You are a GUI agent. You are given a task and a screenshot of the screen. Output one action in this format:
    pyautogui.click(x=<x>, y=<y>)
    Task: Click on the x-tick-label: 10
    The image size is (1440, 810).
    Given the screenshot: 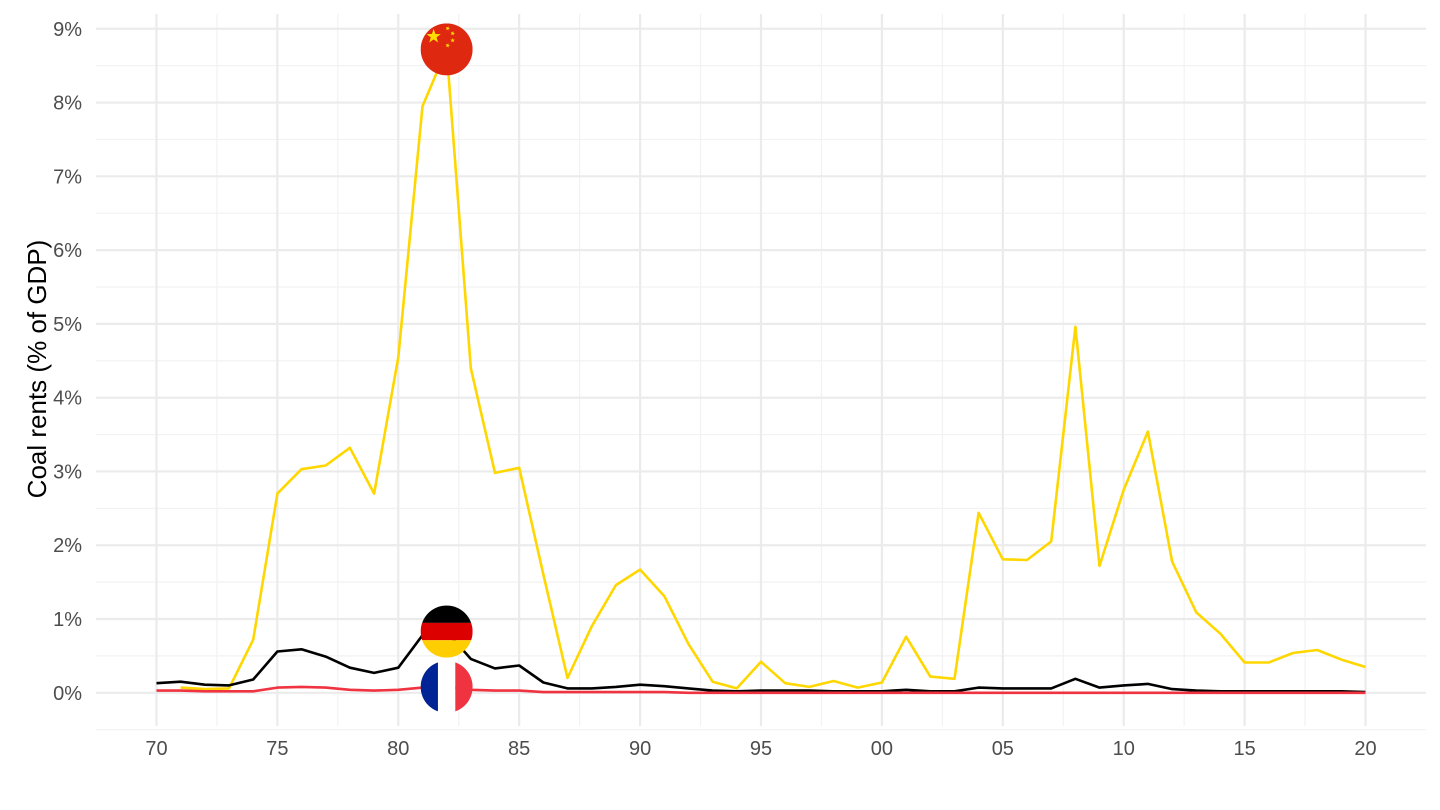 What is the action you would take?
    pyautogui.click(x=1124, y=749)
    